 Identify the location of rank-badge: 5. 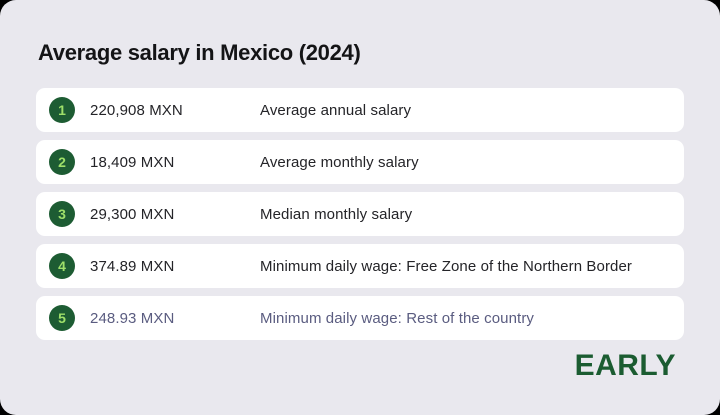
(62, 318).